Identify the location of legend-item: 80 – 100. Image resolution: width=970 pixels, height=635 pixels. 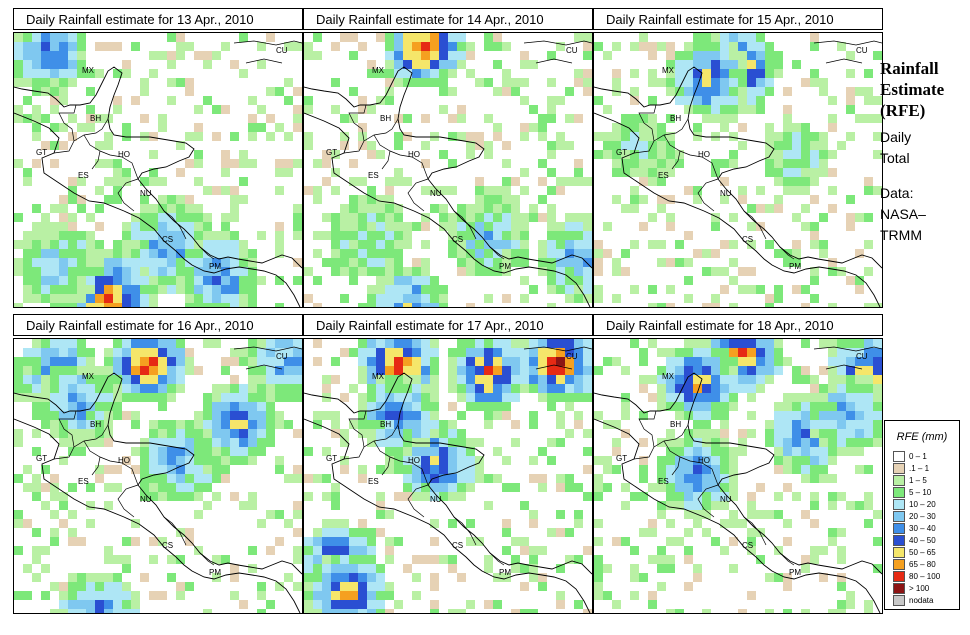
(926, 576).